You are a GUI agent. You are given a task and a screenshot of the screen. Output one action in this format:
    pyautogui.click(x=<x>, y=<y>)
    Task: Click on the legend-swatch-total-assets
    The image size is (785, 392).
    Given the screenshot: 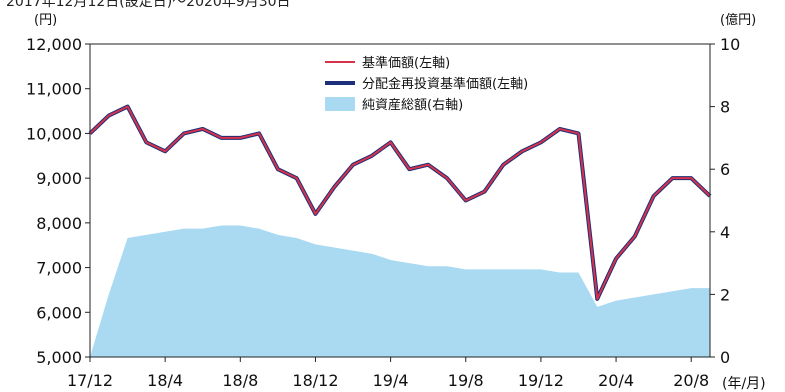 What is the action you would take?
    pyautogui.click(x=340, y=104)
    